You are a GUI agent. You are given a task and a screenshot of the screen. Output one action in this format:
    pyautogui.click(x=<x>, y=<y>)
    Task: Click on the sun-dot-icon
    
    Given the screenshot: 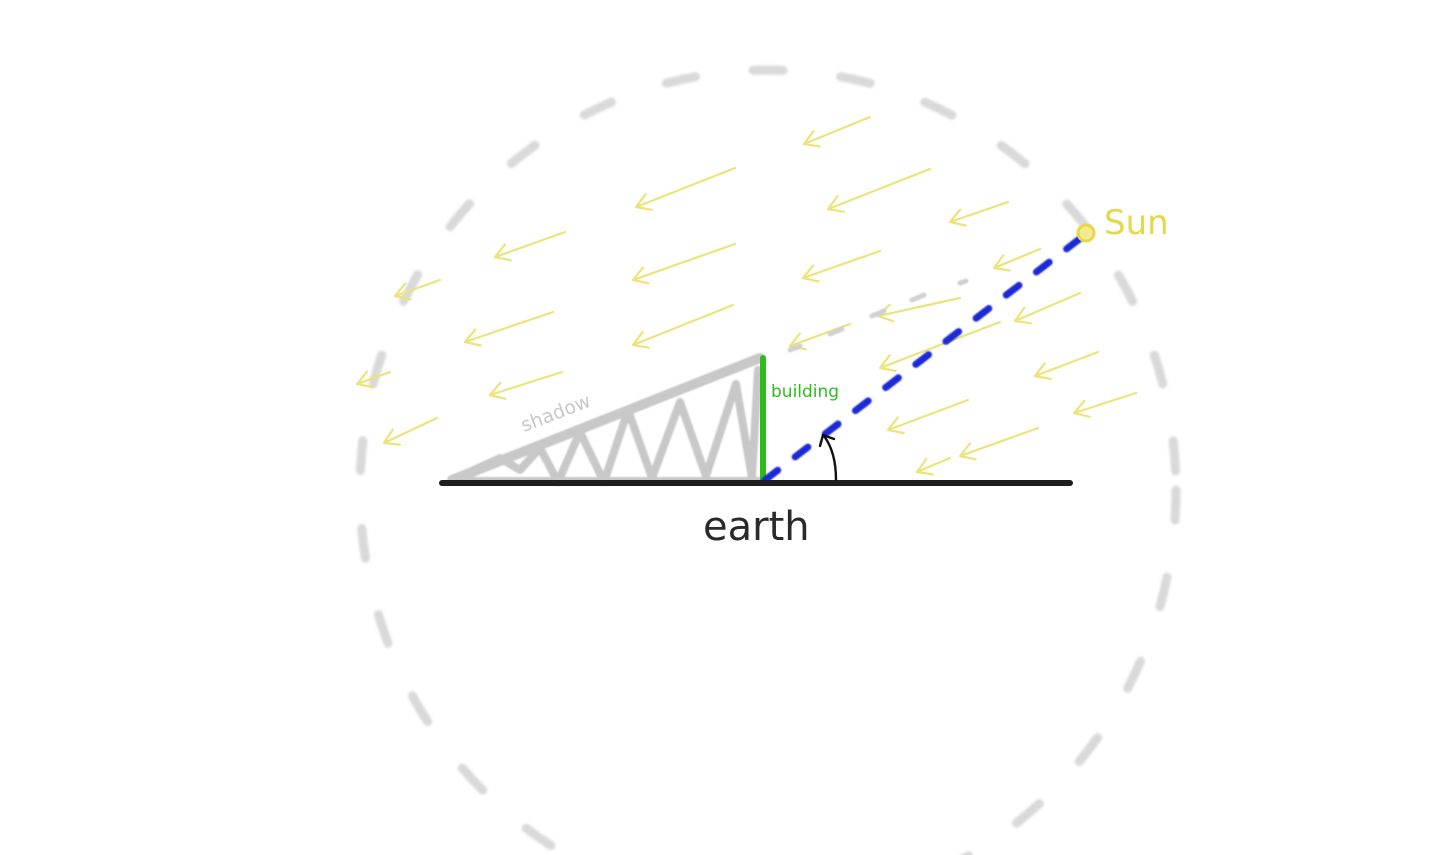 What is the action you would take?
    pyautogui.click(x=1086, y=233)
    